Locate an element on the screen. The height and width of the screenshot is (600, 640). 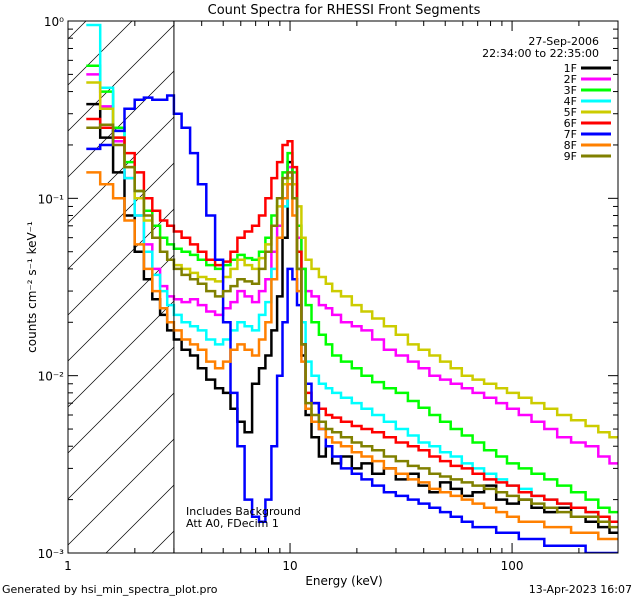
y-tick-labels: 10⁻³ 10⁻² 10⁻¹ 10⁰ is located at coordinates (51, 288).